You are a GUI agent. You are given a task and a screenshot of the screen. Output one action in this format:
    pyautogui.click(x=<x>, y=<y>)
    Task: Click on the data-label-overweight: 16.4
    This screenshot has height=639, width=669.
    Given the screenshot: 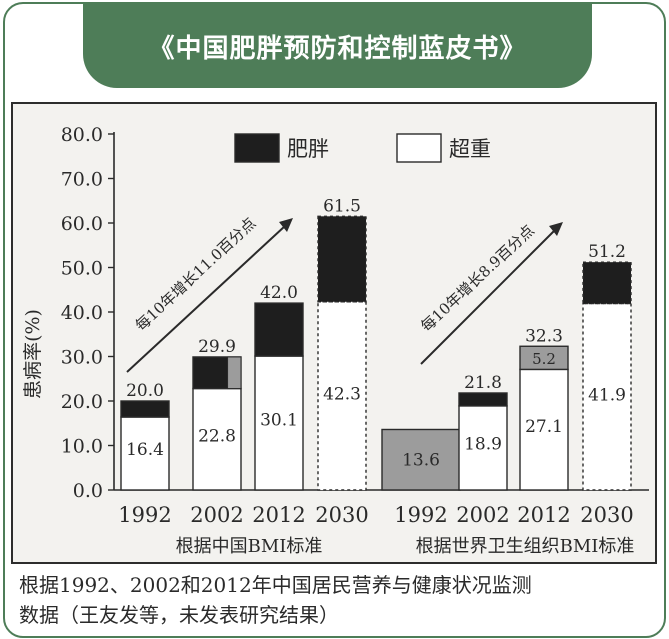 What is the action you would take?
    pyautogui.click(x=145, y=450)
    